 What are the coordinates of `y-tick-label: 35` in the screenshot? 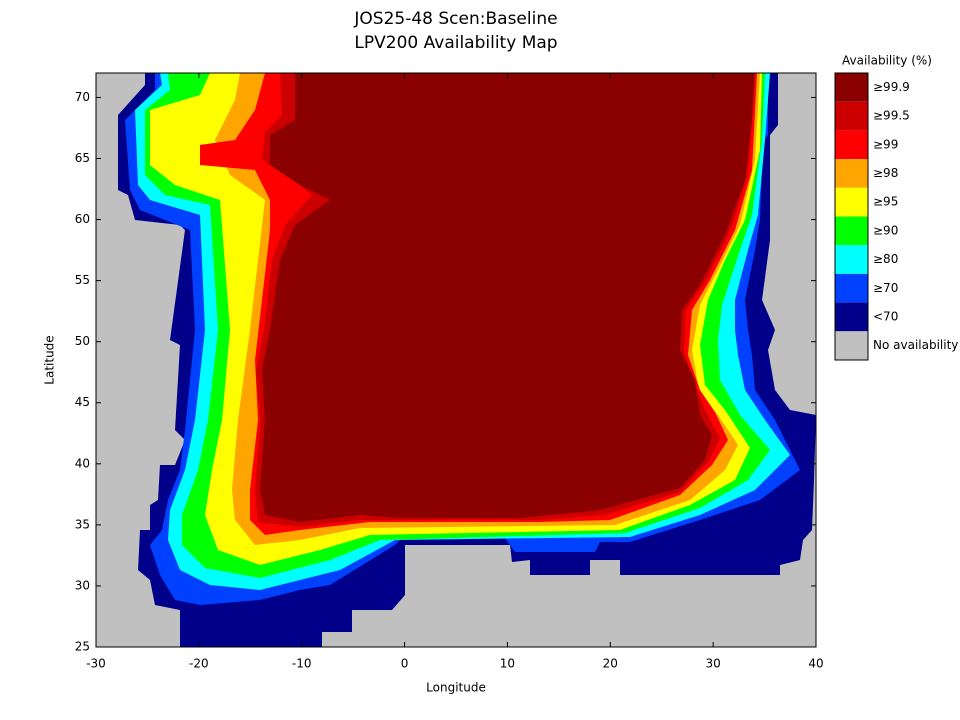 It's located at (82, 524).